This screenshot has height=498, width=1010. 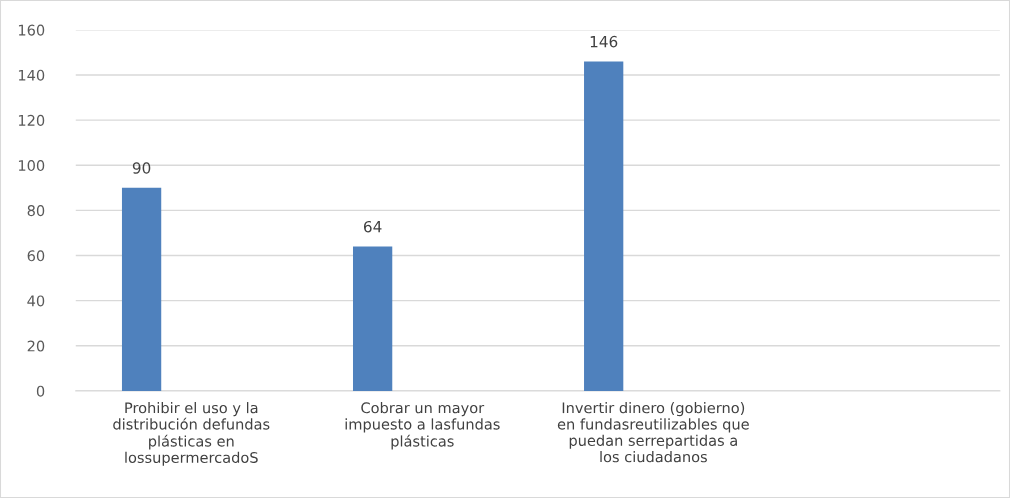 What do you see at coordinates (31, 75) in the screenshot?
I see `y-tick-label: 140` at bounding box center [31, 75].